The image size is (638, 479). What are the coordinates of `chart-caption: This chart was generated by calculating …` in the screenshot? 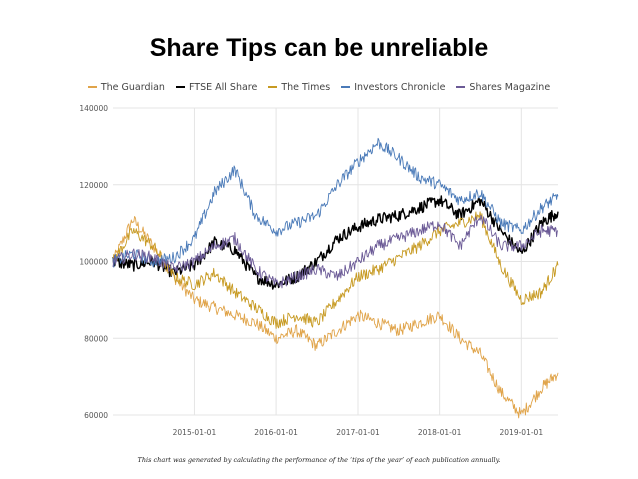 It's located at (319, 460).